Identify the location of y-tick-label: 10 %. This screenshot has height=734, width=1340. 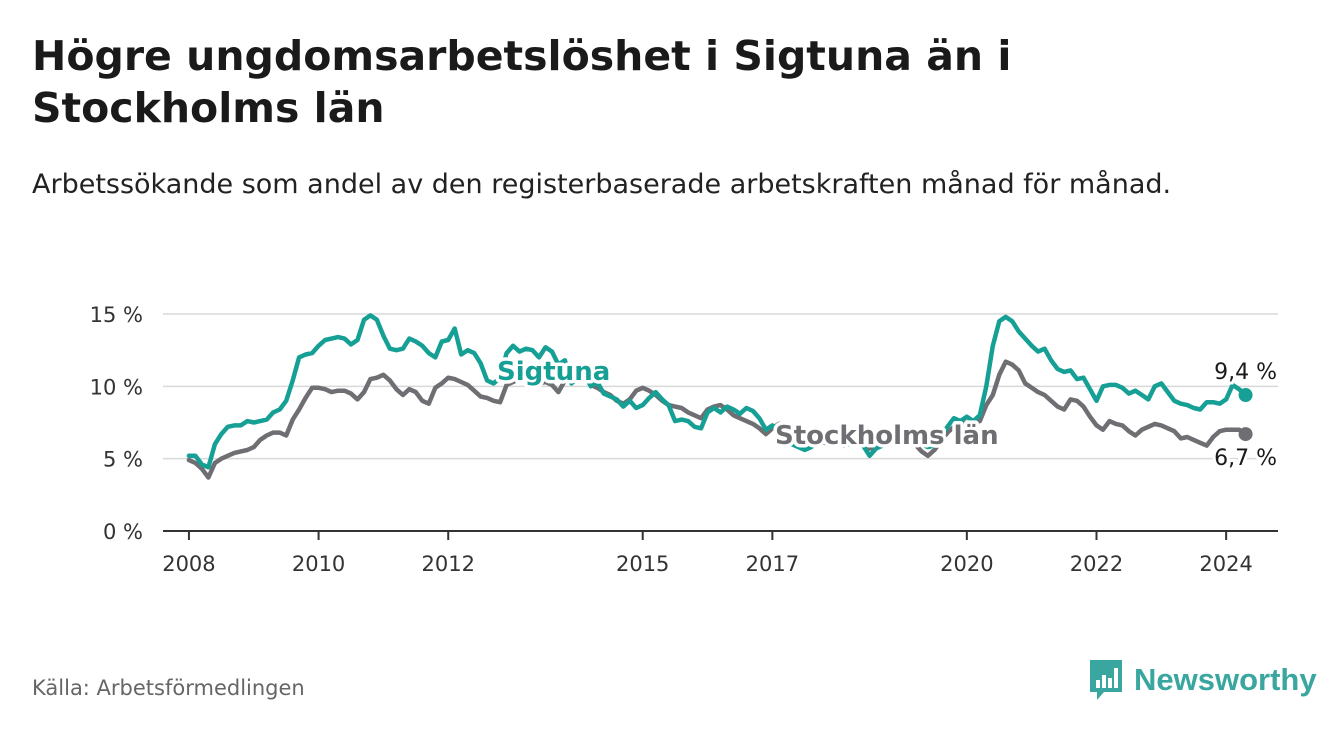
(116, 387).